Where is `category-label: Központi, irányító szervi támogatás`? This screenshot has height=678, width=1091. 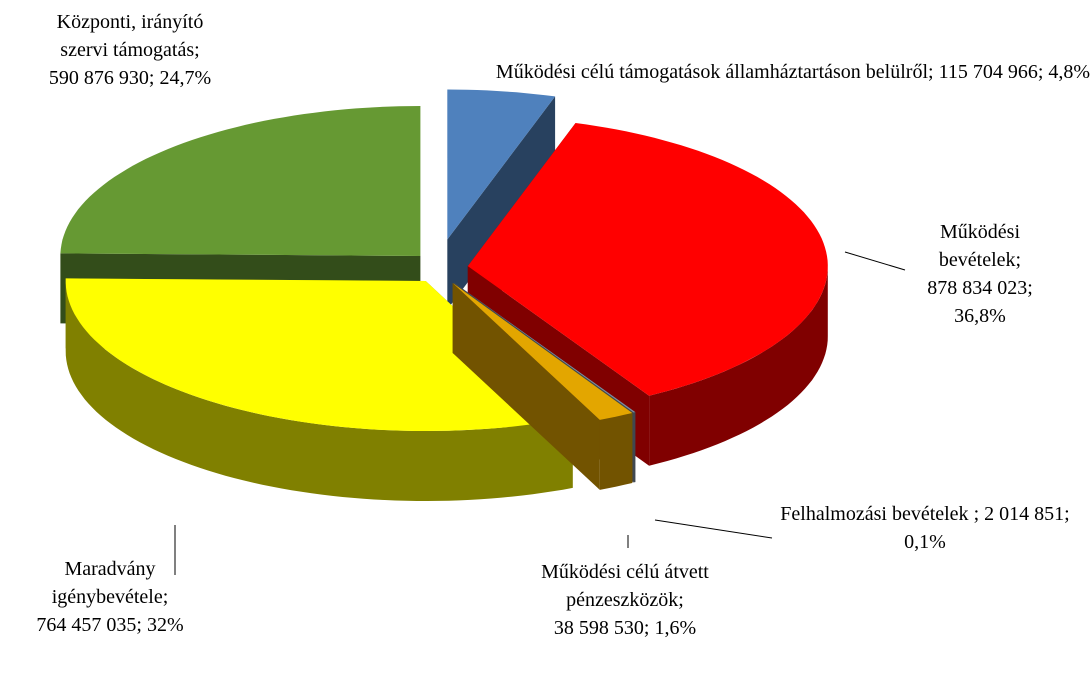 category-label: Központi, irányító szervi támogatás is located at coordinates (130, 36).